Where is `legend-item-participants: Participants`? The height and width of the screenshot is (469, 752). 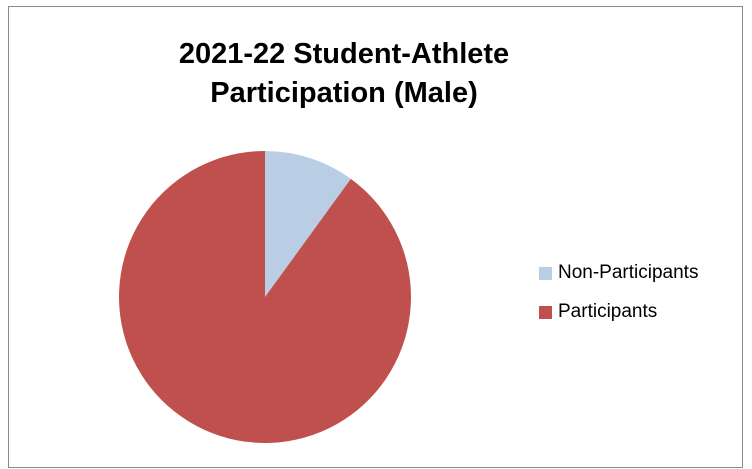 legend-item-participants: Participants is located at coordinates (618, 312).